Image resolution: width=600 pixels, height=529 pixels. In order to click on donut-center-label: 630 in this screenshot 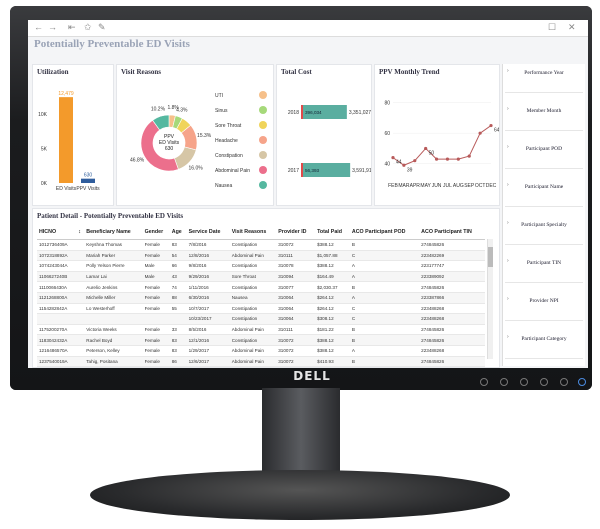, I will do `click(169, 149)`.